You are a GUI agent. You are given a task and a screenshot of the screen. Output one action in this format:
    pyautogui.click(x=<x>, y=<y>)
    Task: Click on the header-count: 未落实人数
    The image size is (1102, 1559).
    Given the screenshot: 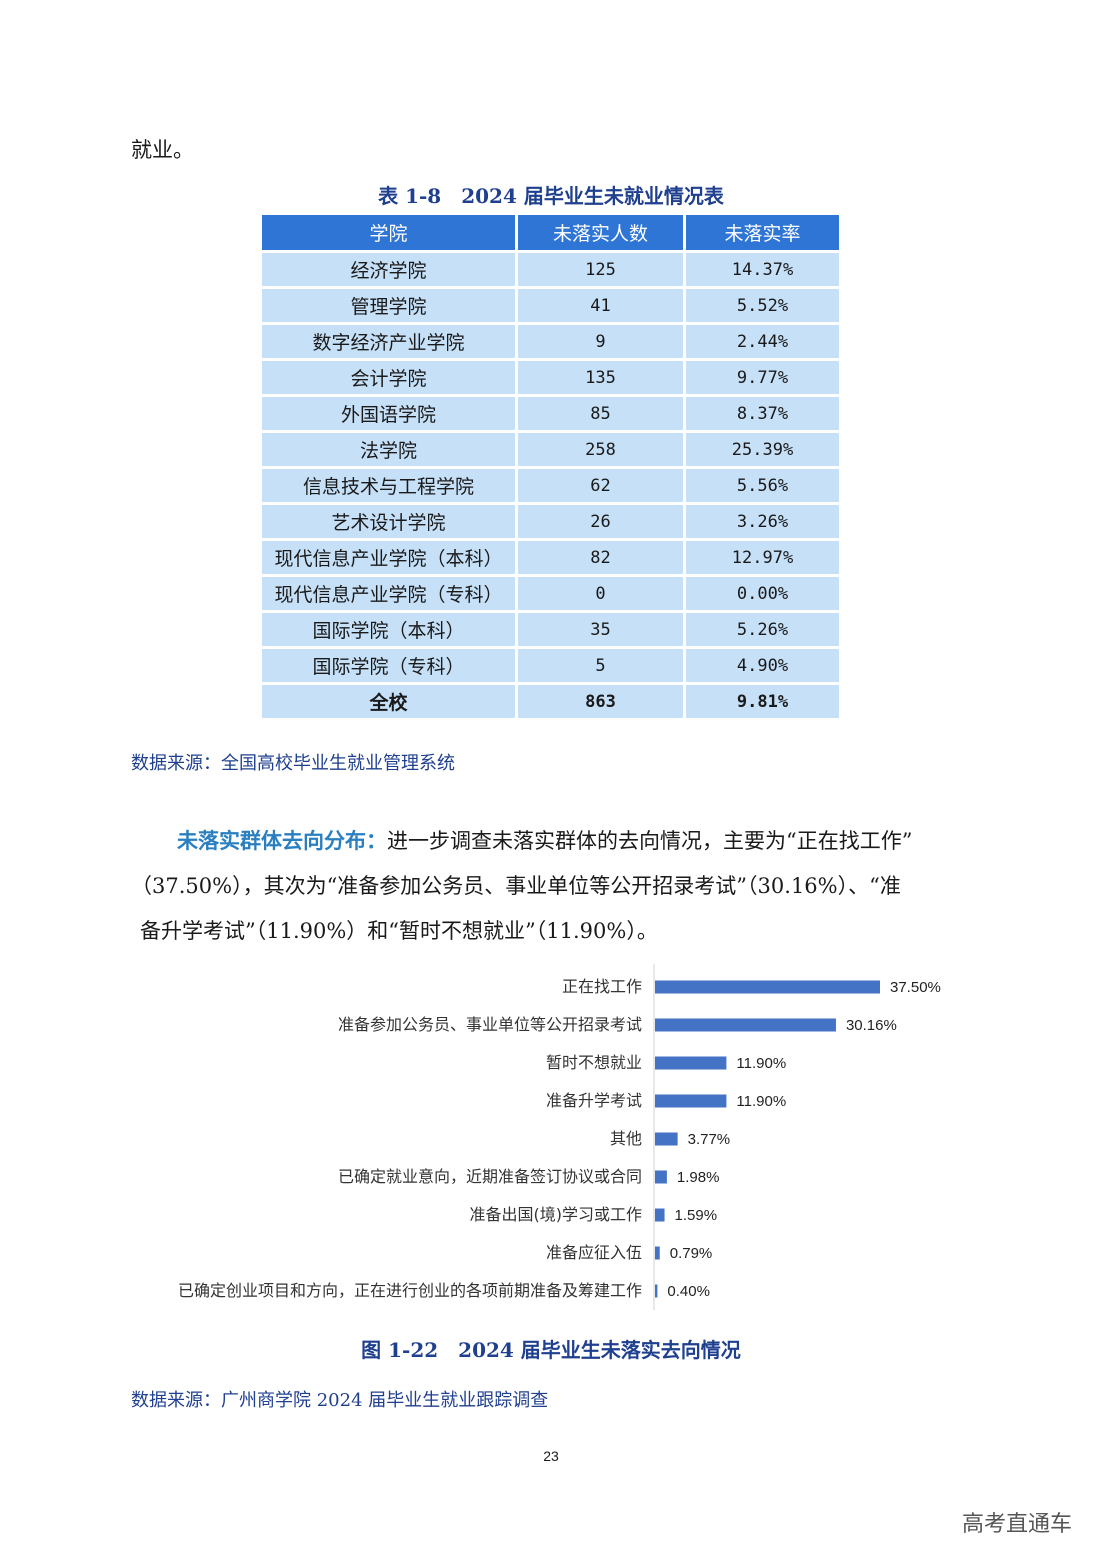 What is the action you would take?
    pyautogui.click(x=600, y=232)
    